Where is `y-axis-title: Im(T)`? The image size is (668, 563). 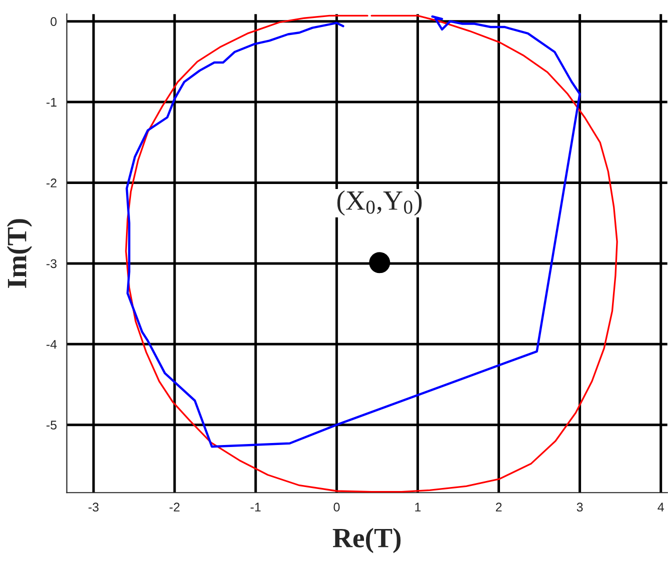
y-axis-title: Im(T) is located at coordinates (19, 253).